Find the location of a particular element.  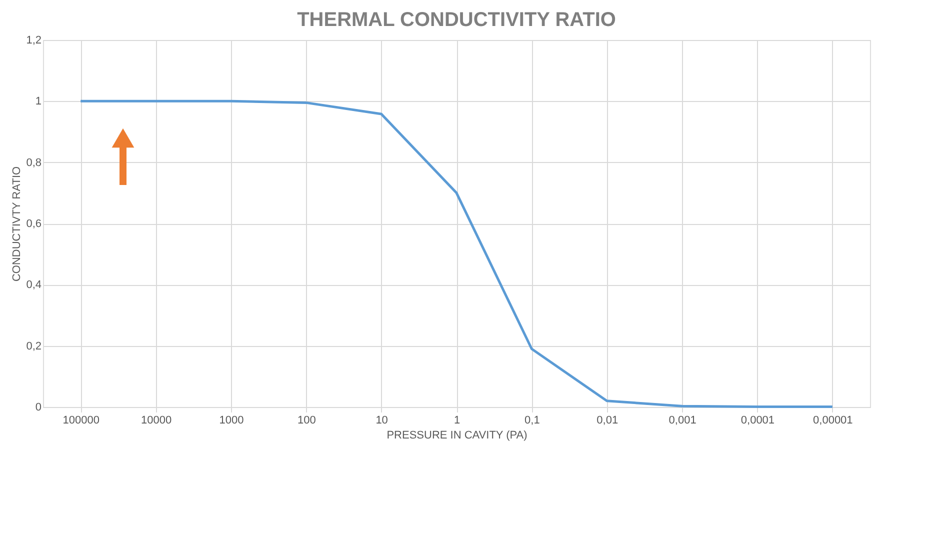

y-tick-label: 0,8 is located at coordinates (34, 162).